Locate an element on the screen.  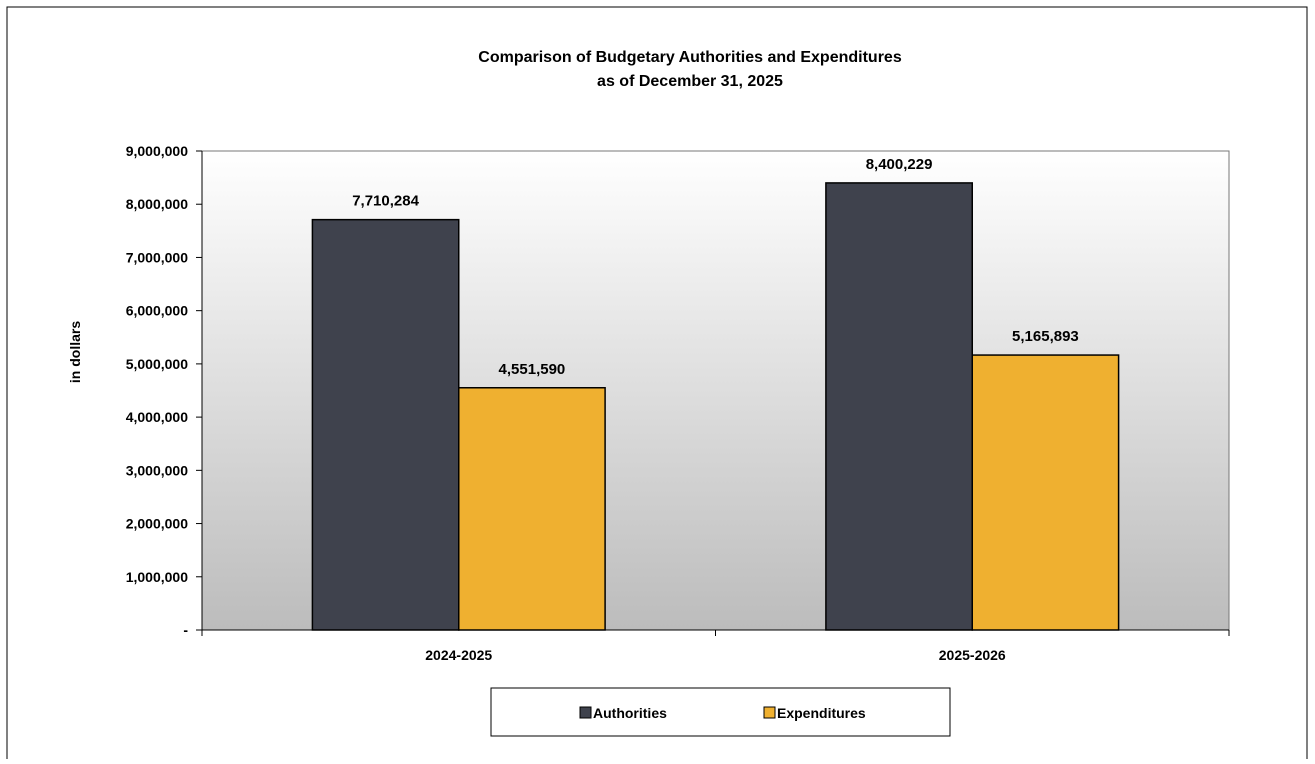
x-category-label: 2024-2025 is located at coordinates (458, 655).